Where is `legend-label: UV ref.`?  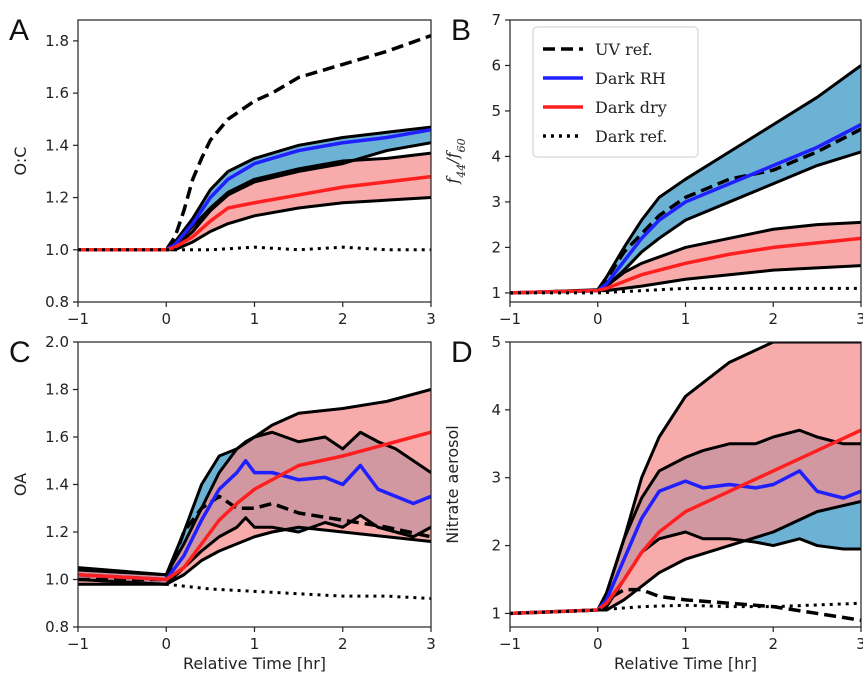
legend-label: UV ref. is located at coordinates (624, 49).